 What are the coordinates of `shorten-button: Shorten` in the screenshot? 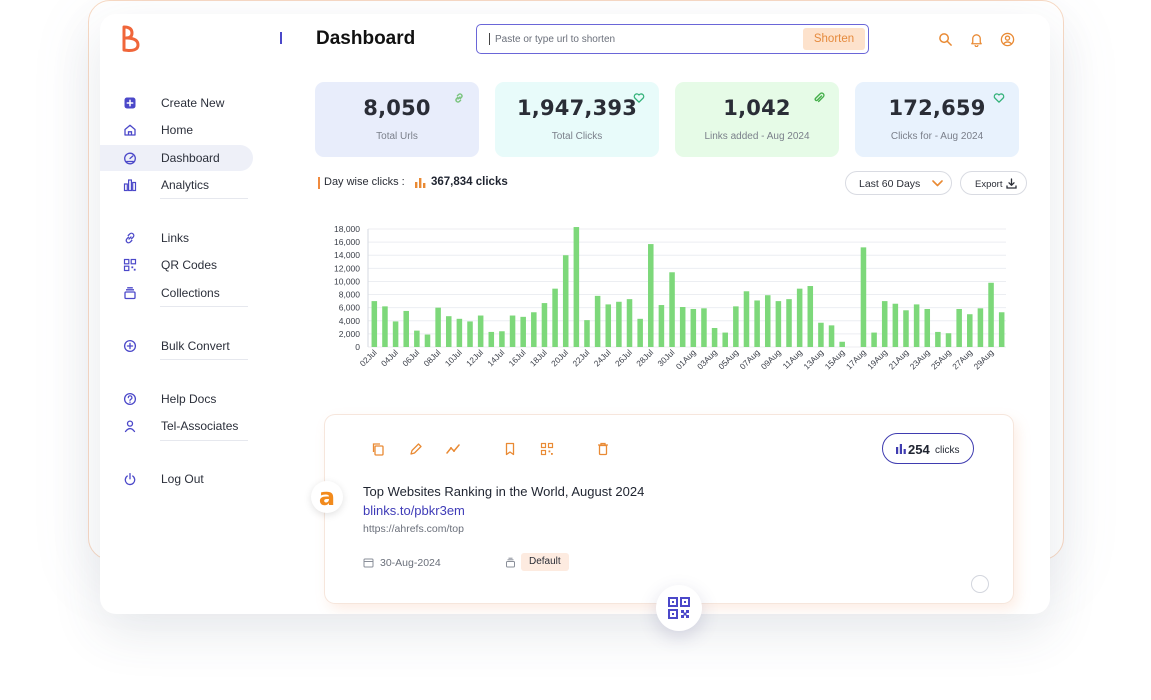 It's located at (834, 39).